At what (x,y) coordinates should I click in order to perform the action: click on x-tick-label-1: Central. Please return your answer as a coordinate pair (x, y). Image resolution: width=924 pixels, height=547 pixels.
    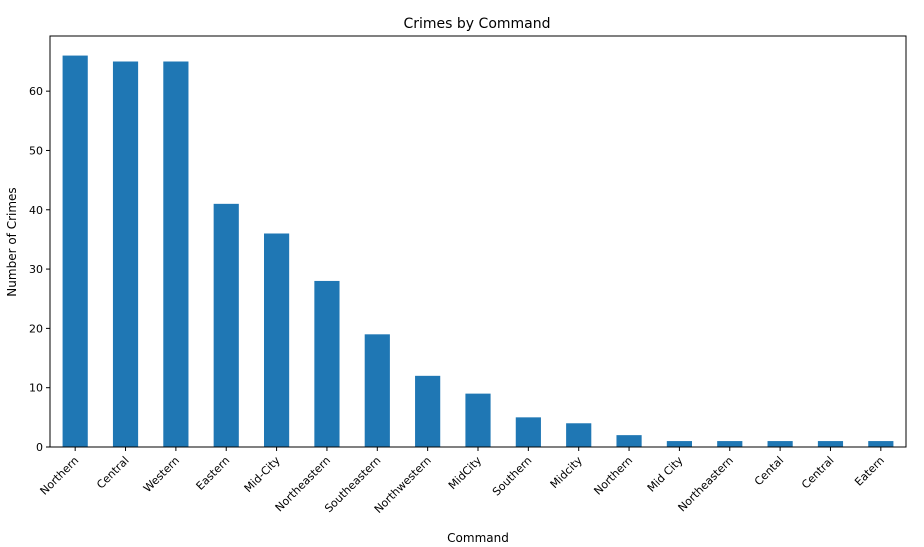
    Looking at the image, I should click on (113, 473).